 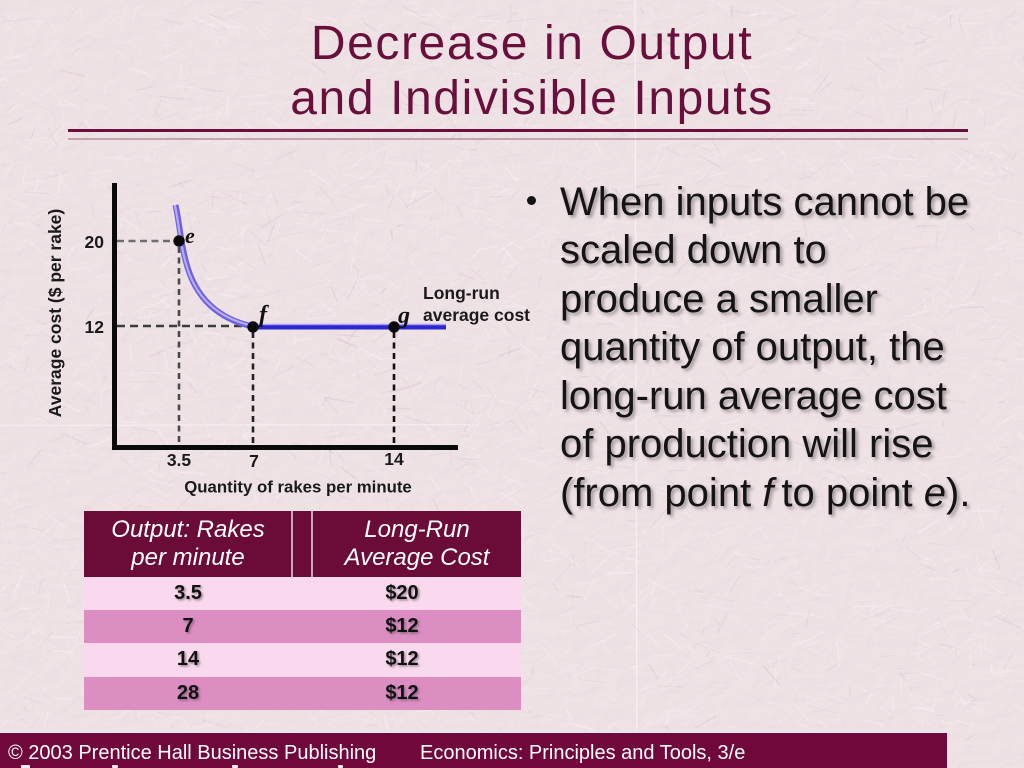 What do you see at coordinates (298, 487) in the screenshot?
I see `svg-text: Quantity of rakes per minute` at bounding box center [298, 487].